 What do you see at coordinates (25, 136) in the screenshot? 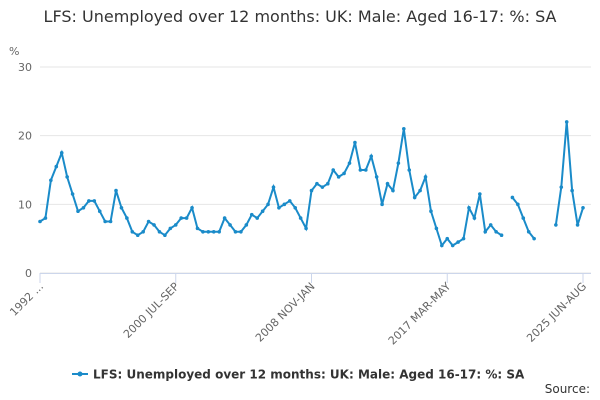
I see `y-tick-label: 20` at bounding box center [25, 136].